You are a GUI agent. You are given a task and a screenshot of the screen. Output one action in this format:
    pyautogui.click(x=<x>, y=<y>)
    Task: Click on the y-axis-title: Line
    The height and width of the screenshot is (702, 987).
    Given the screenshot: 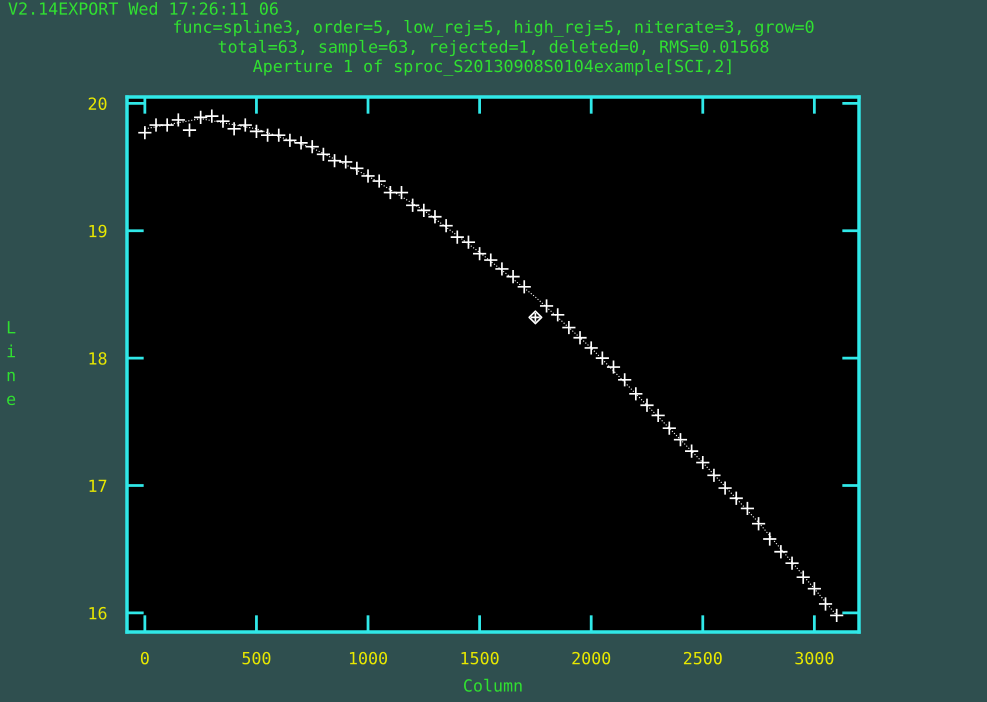 What is the action you would take?
    pyautogui.click(x=11, y=363)
    